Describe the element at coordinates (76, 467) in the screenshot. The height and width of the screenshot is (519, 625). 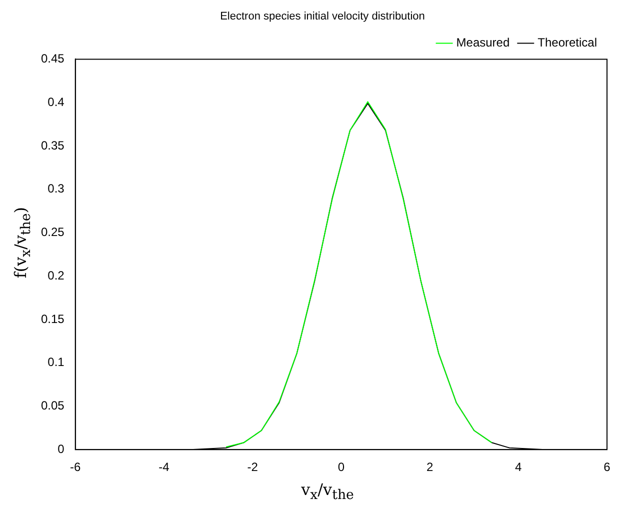
I see `x-tick-label: -6` at that location.